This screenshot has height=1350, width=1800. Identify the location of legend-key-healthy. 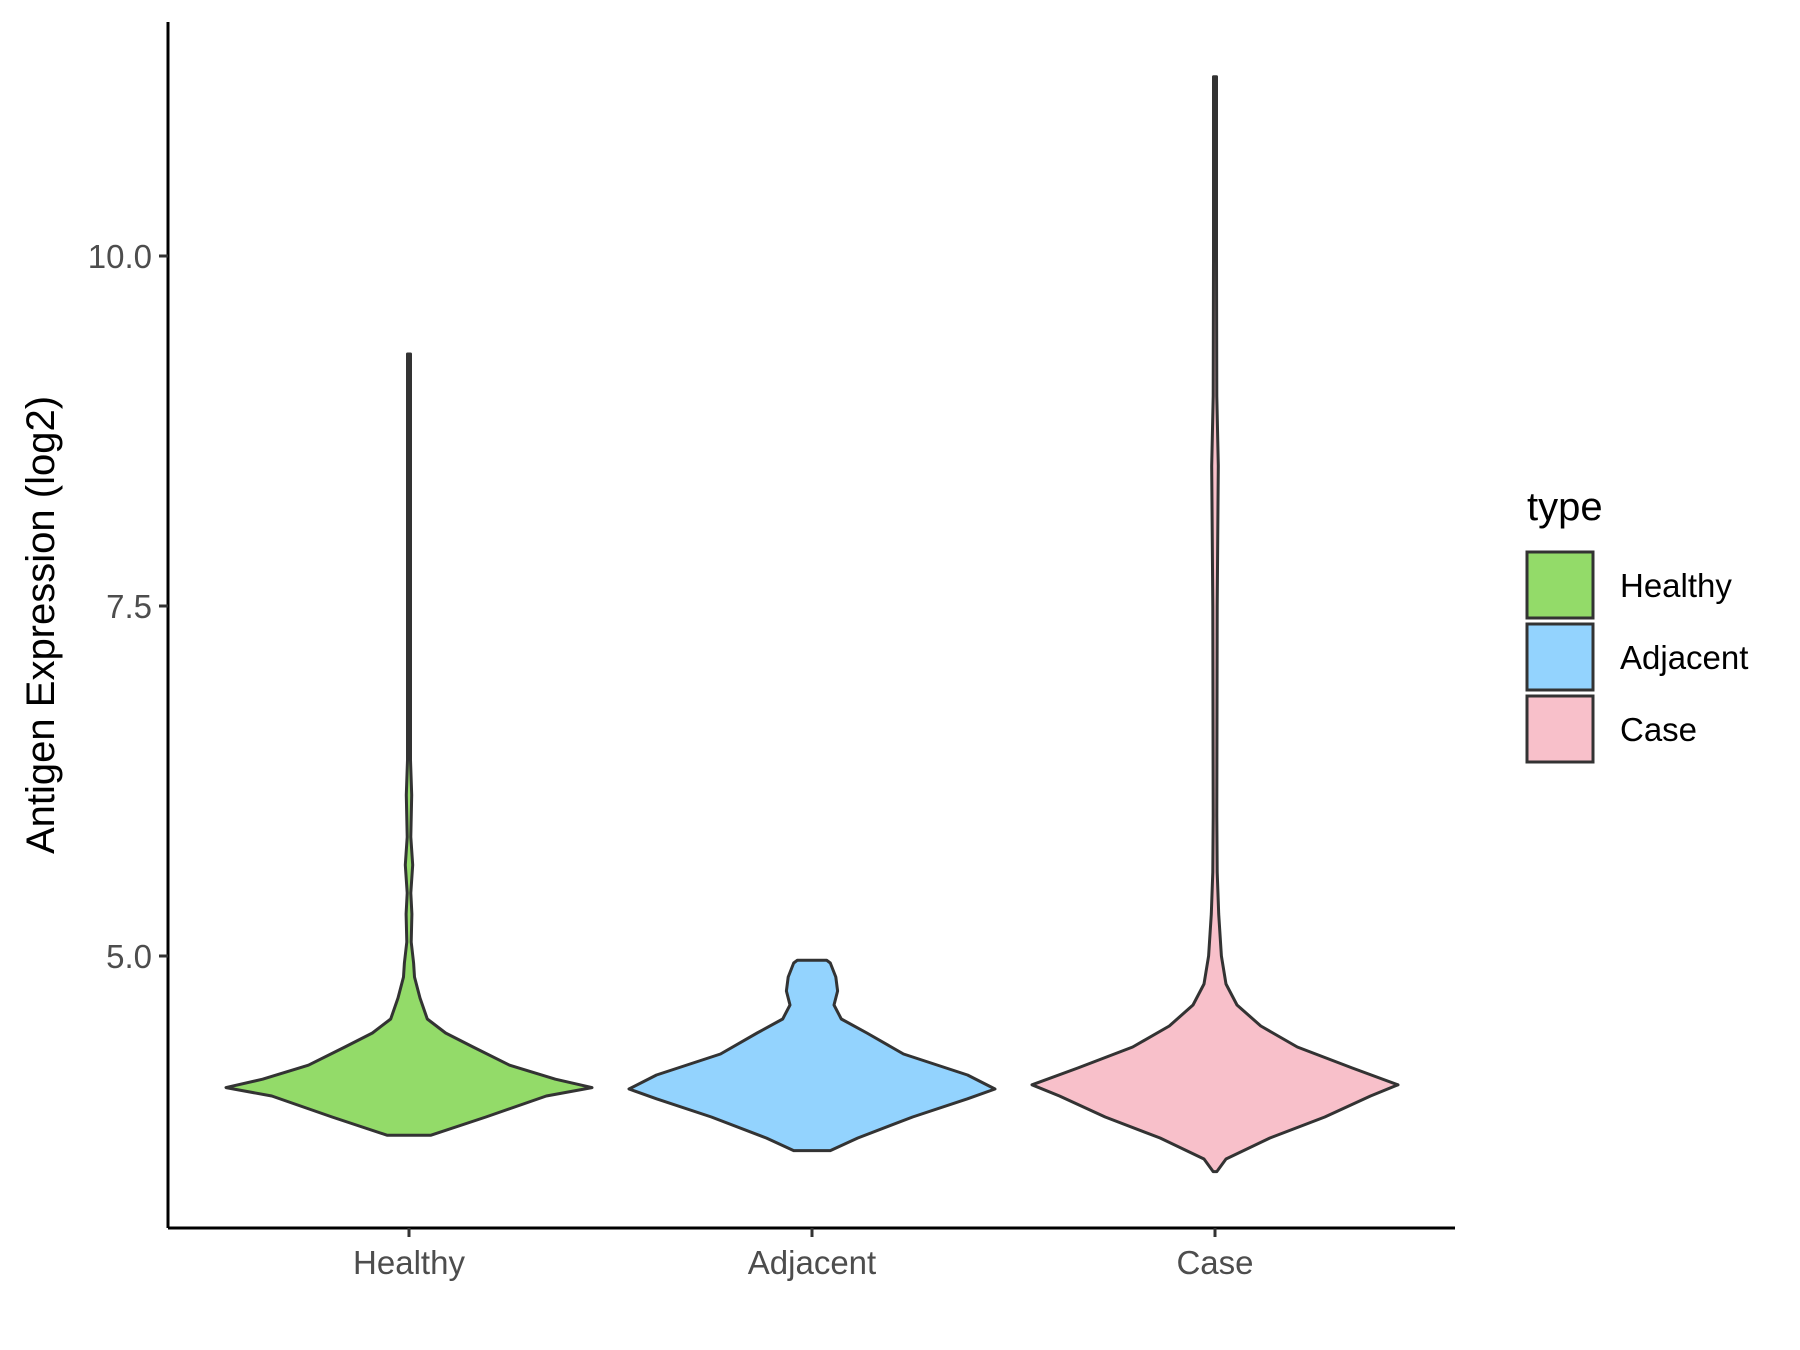
(1560, 585).